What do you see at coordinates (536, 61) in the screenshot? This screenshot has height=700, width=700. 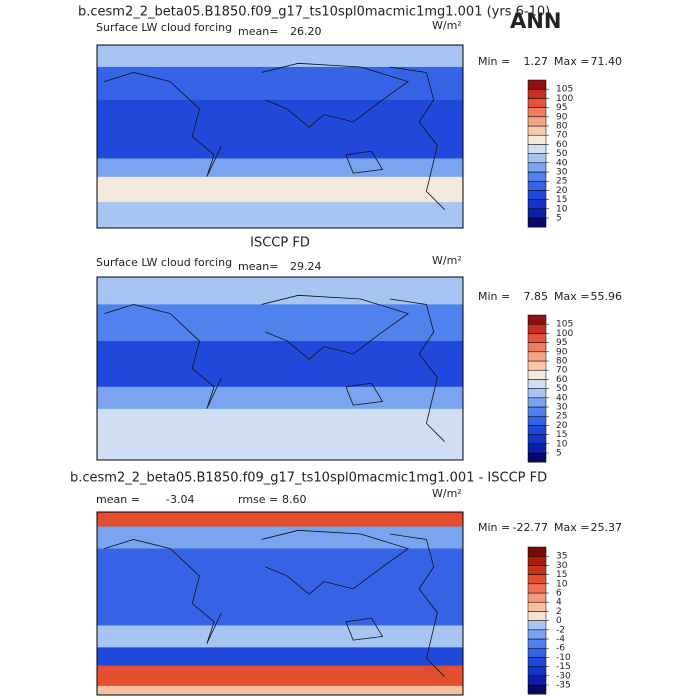 I see `min-value: 1.27` at bounding box center [536, 61].